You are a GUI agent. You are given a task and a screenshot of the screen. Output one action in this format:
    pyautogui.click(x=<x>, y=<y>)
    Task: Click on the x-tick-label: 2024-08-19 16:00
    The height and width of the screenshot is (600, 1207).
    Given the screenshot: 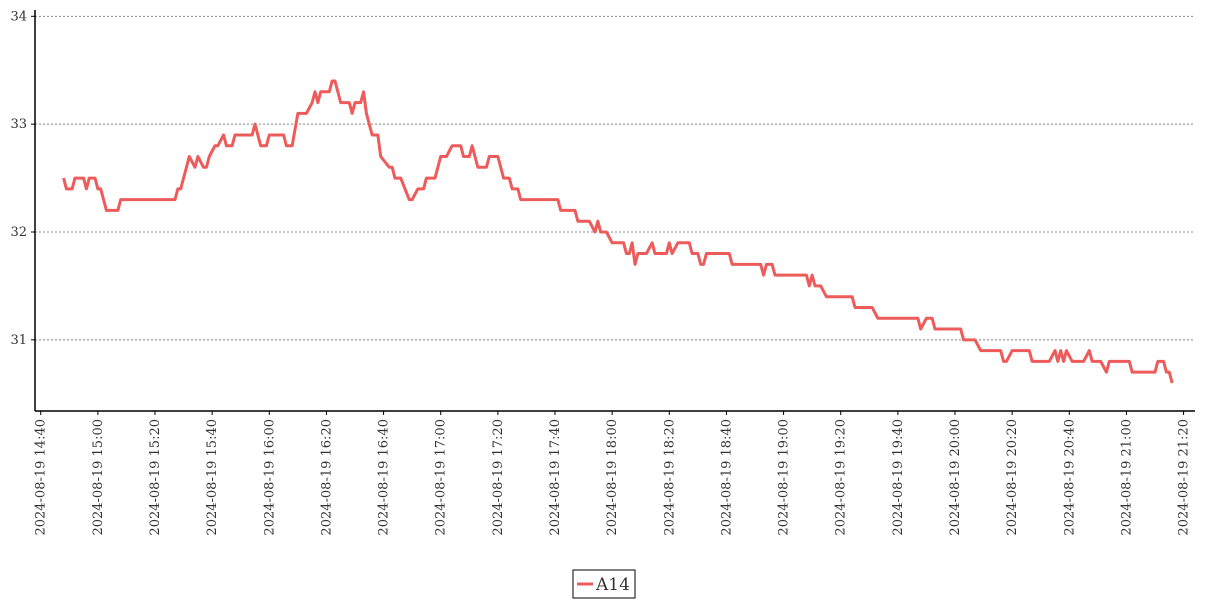 What is the action you would take?
    pyautogui.click(x=269, y=477)
    